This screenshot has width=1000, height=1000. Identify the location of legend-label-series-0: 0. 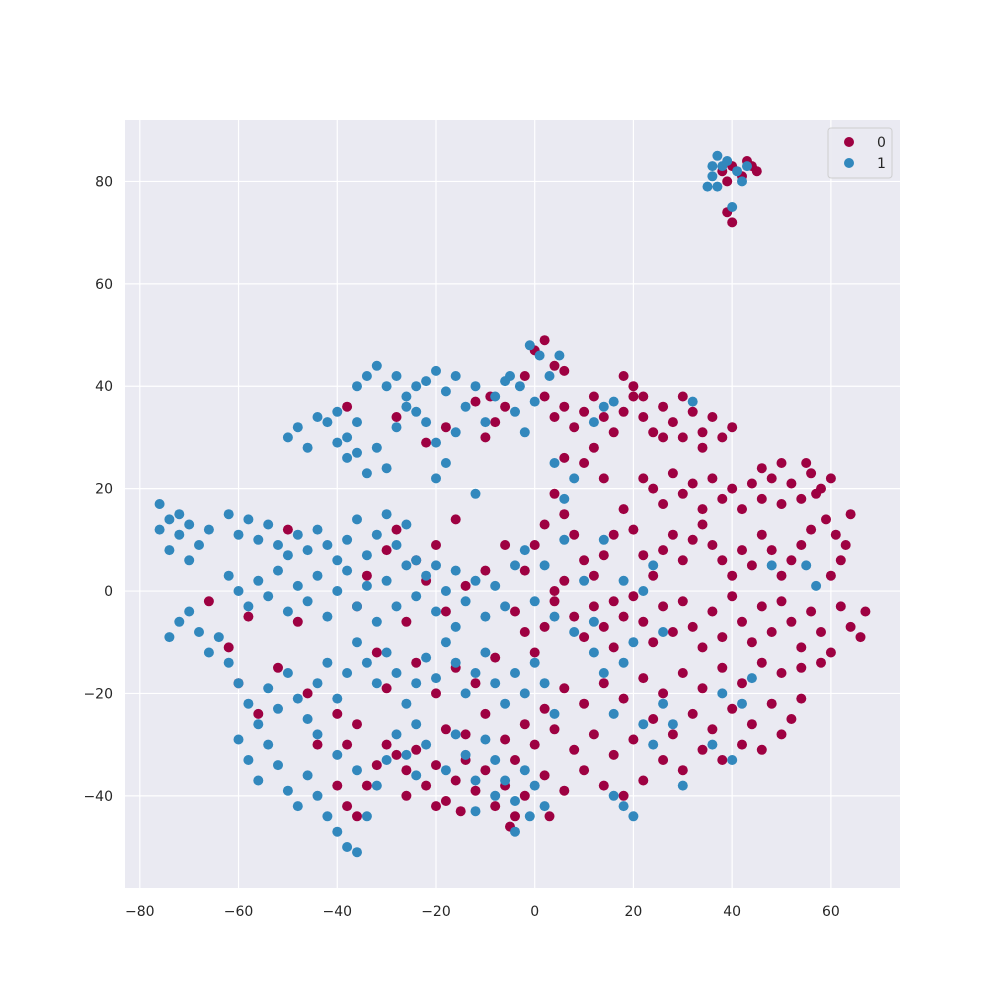
(881, 143).